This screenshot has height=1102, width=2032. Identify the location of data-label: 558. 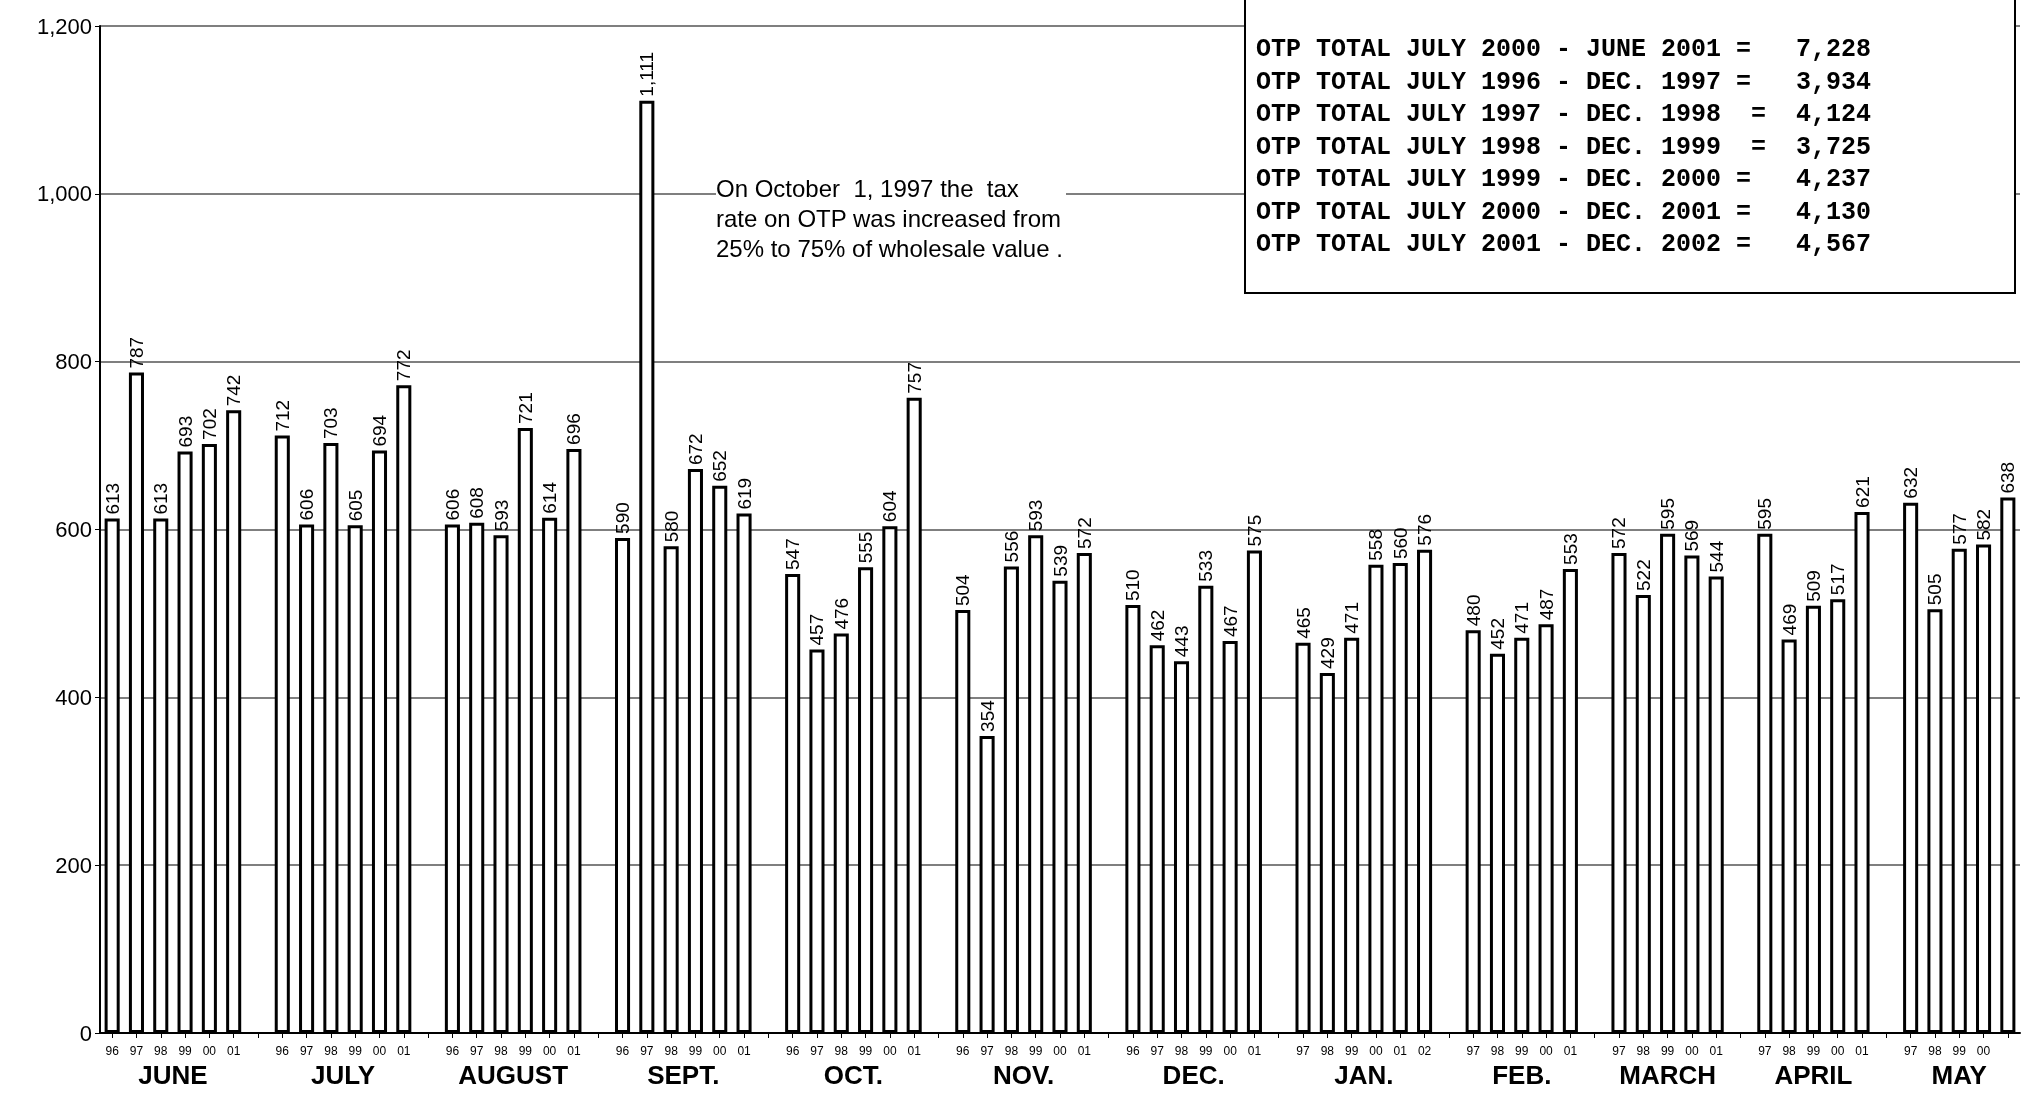
(1376, 545).